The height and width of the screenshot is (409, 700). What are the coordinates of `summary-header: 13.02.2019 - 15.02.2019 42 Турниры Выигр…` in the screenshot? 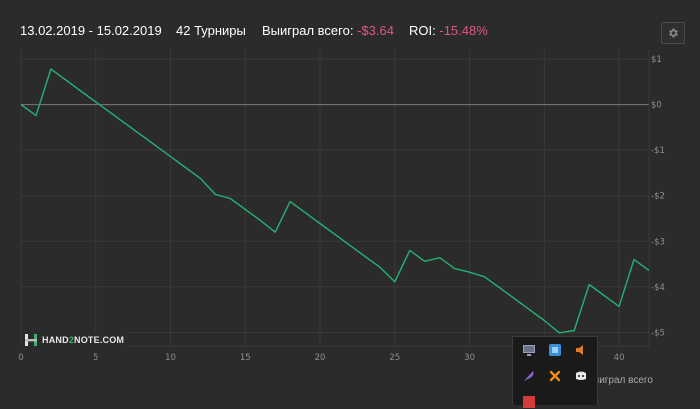 It's located at (350, 25).